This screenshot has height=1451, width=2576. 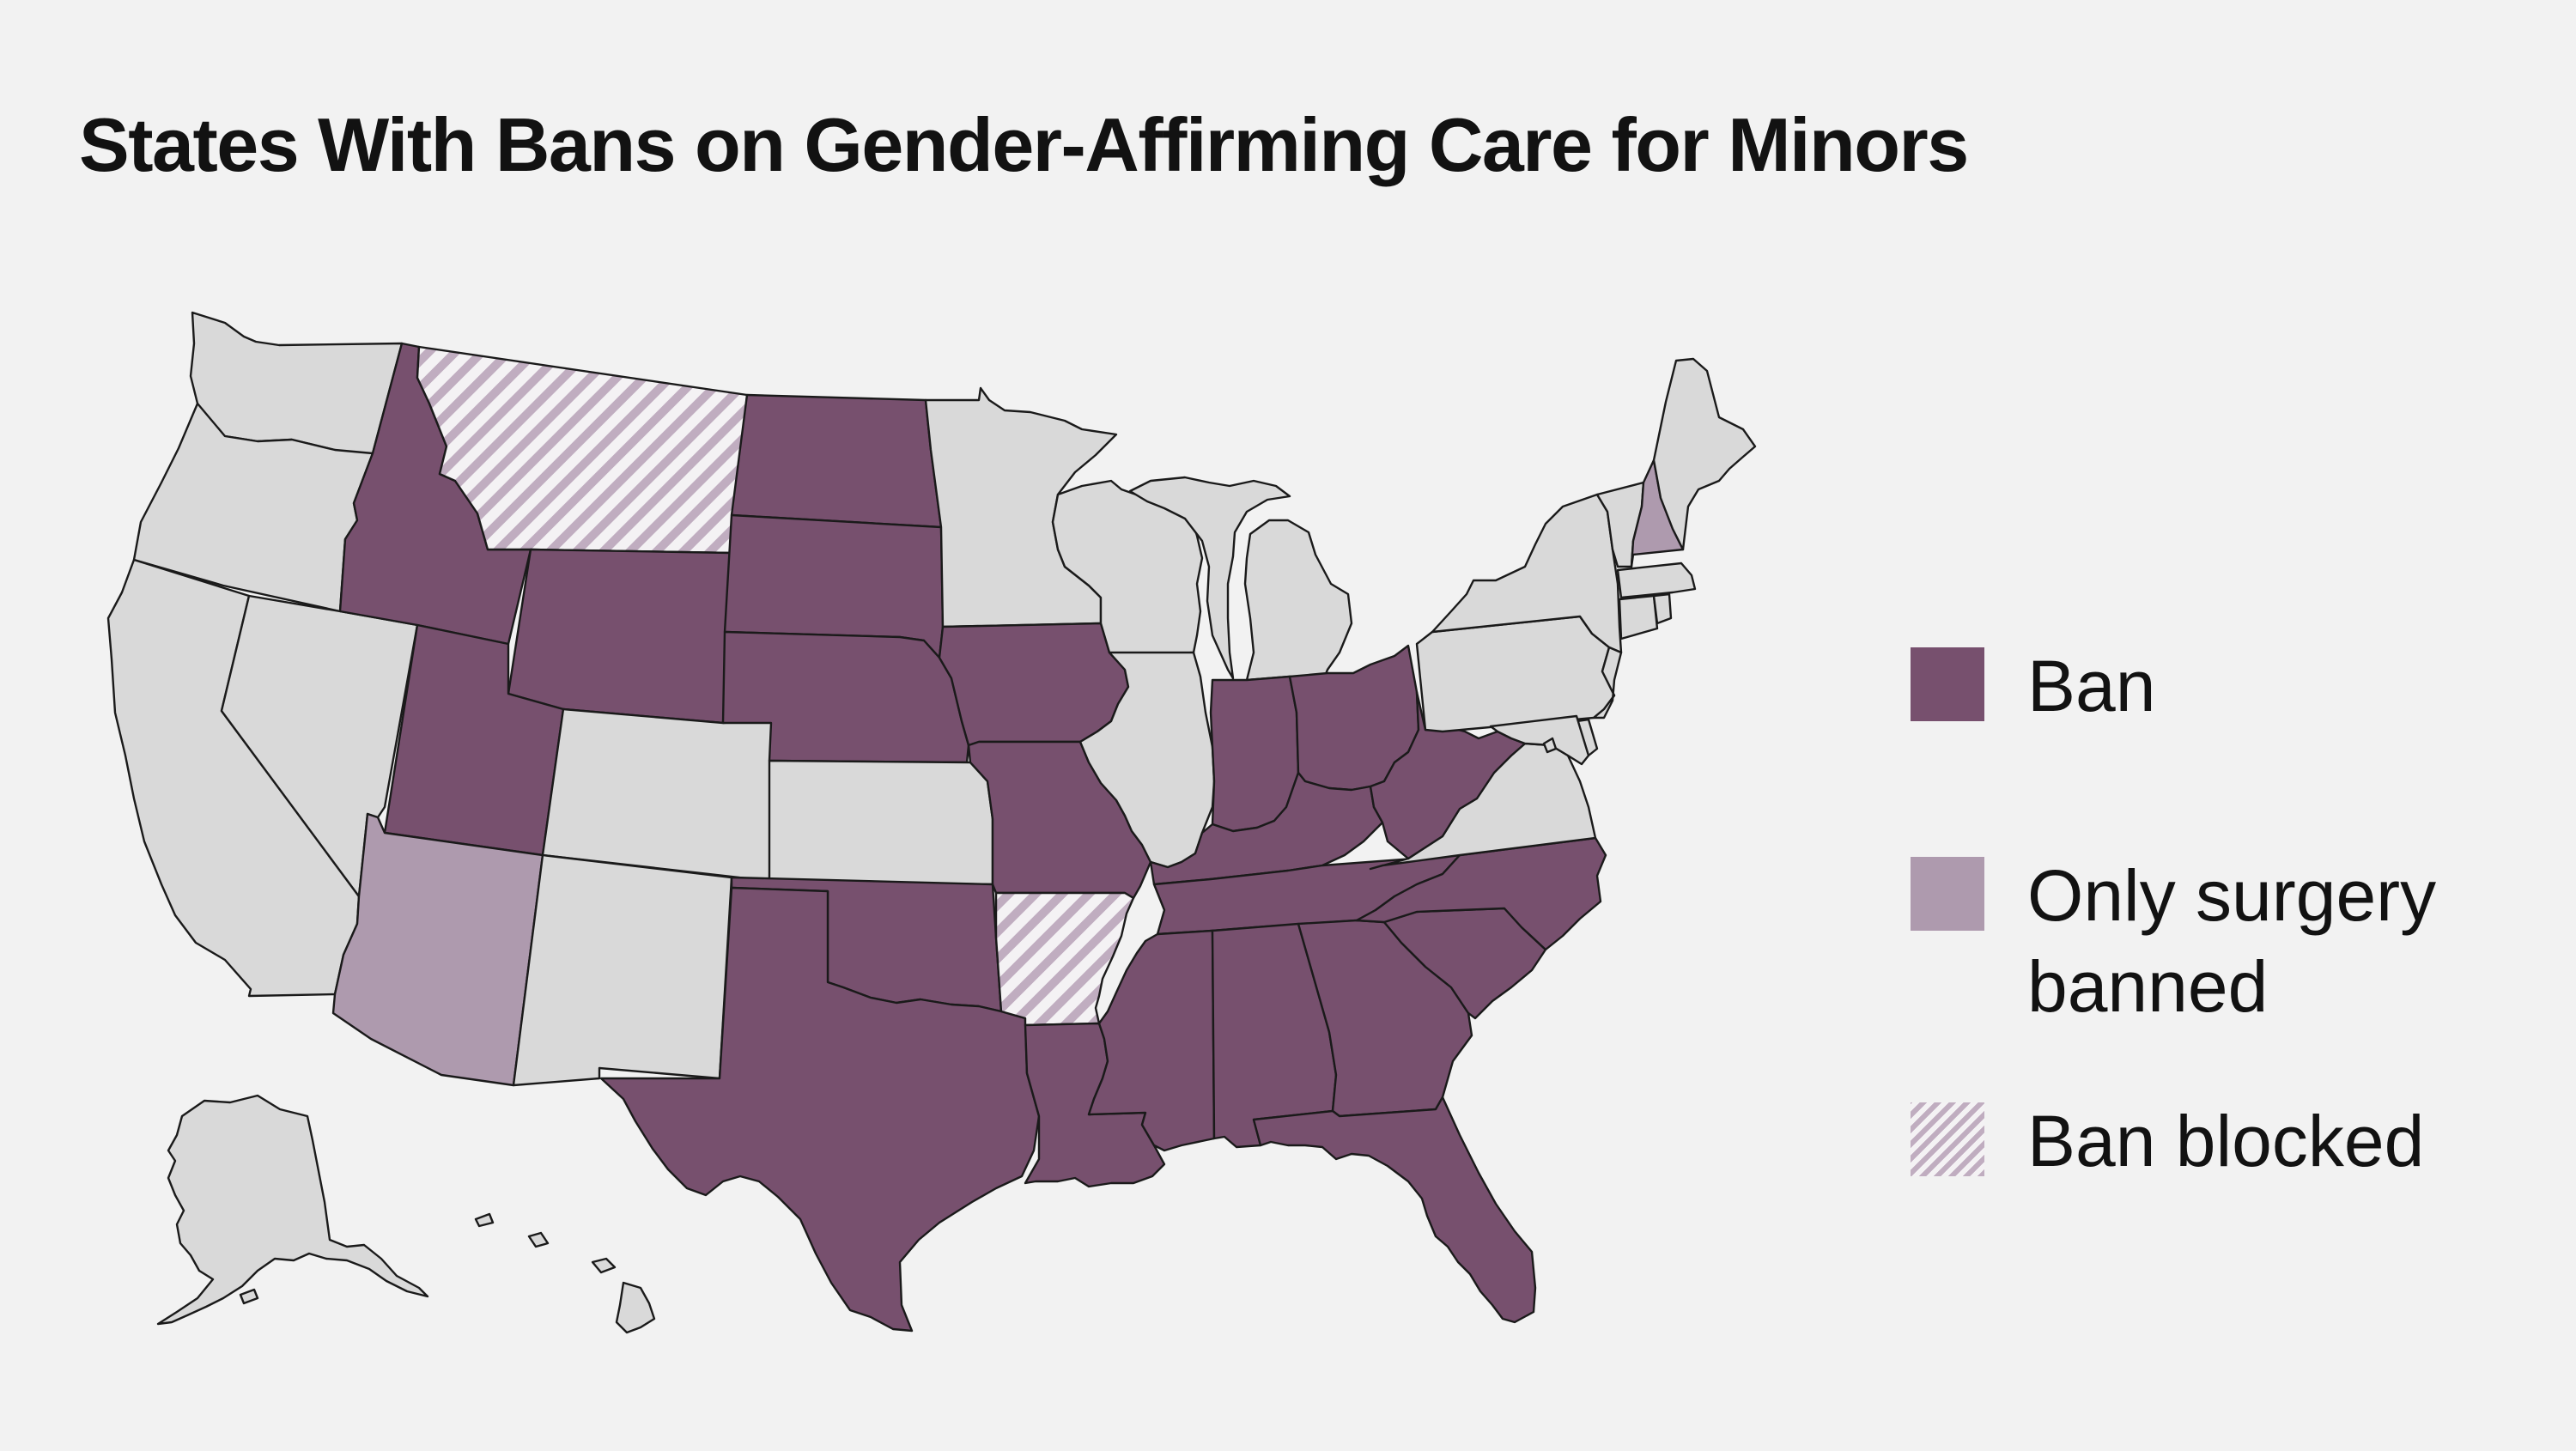 I want to click on legend-item-ban-blocked: Ban blocked, so click(x=2167, y=1144).